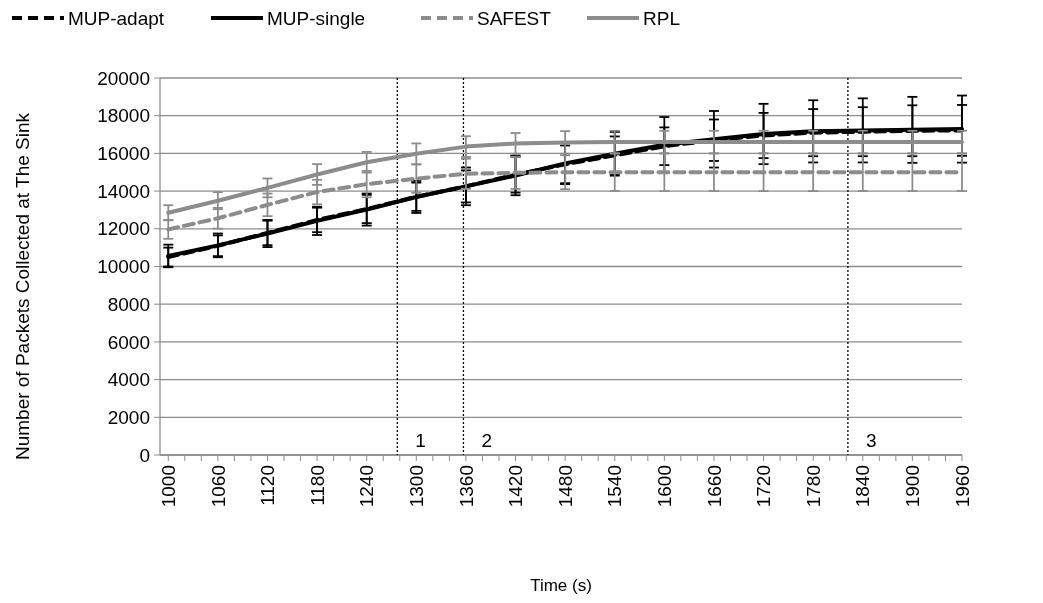 The height and width of the screenshot is (603, 1043). What do you see at coordinates (128, 417) in the screenshot?
I see `y-tick-label: 2000` at bounding box center [128, 417].